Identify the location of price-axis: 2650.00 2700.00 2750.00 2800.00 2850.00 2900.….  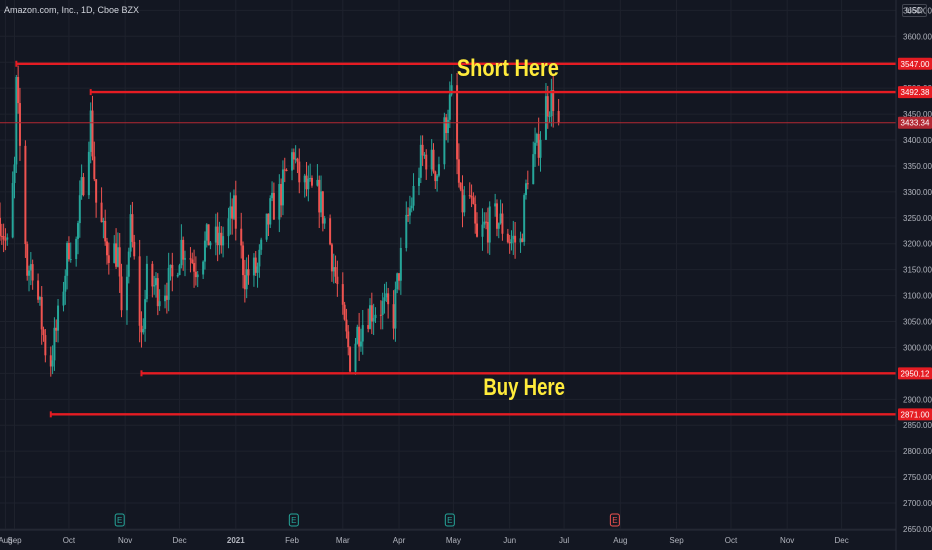
(917, 270).